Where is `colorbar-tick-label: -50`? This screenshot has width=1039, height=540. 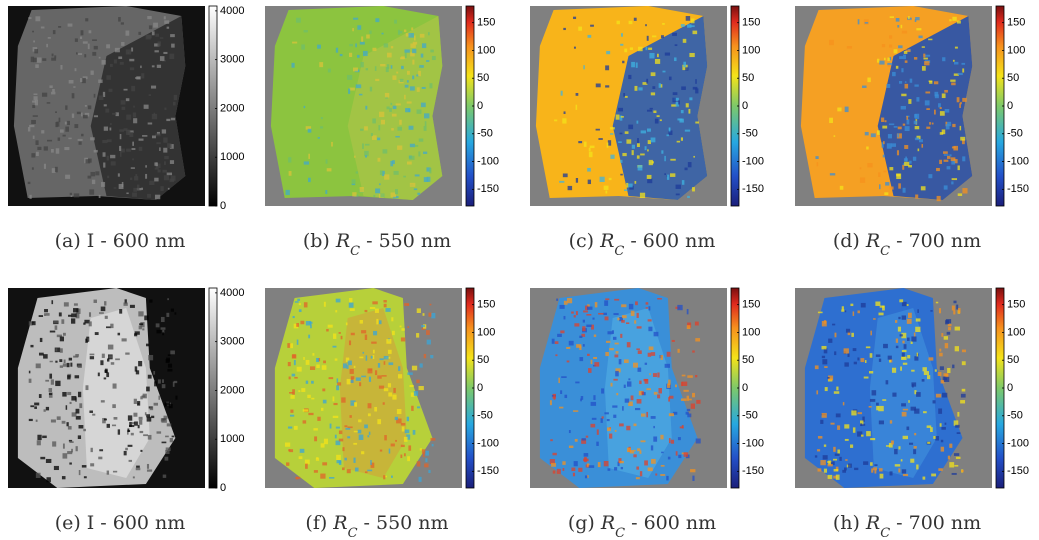
colorbar-tick-label: -50 is located at coordinates (485, 416).